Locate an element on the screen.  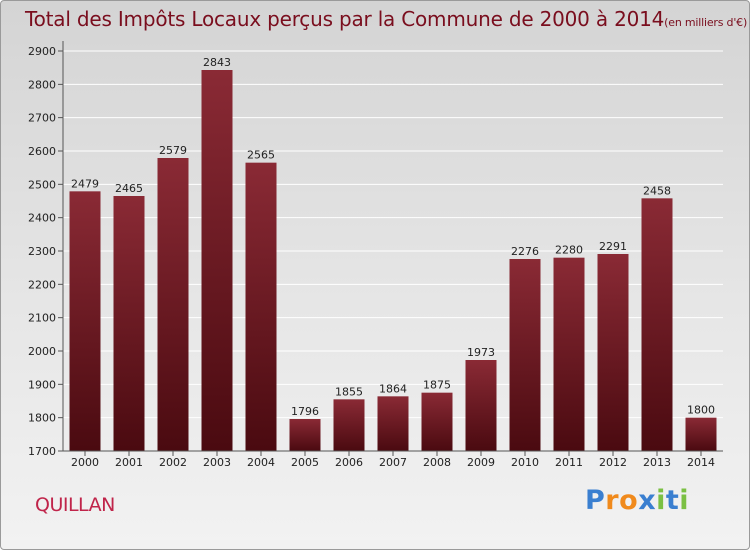
y-tick-label: 2100 is located at coordinates (42, 318).